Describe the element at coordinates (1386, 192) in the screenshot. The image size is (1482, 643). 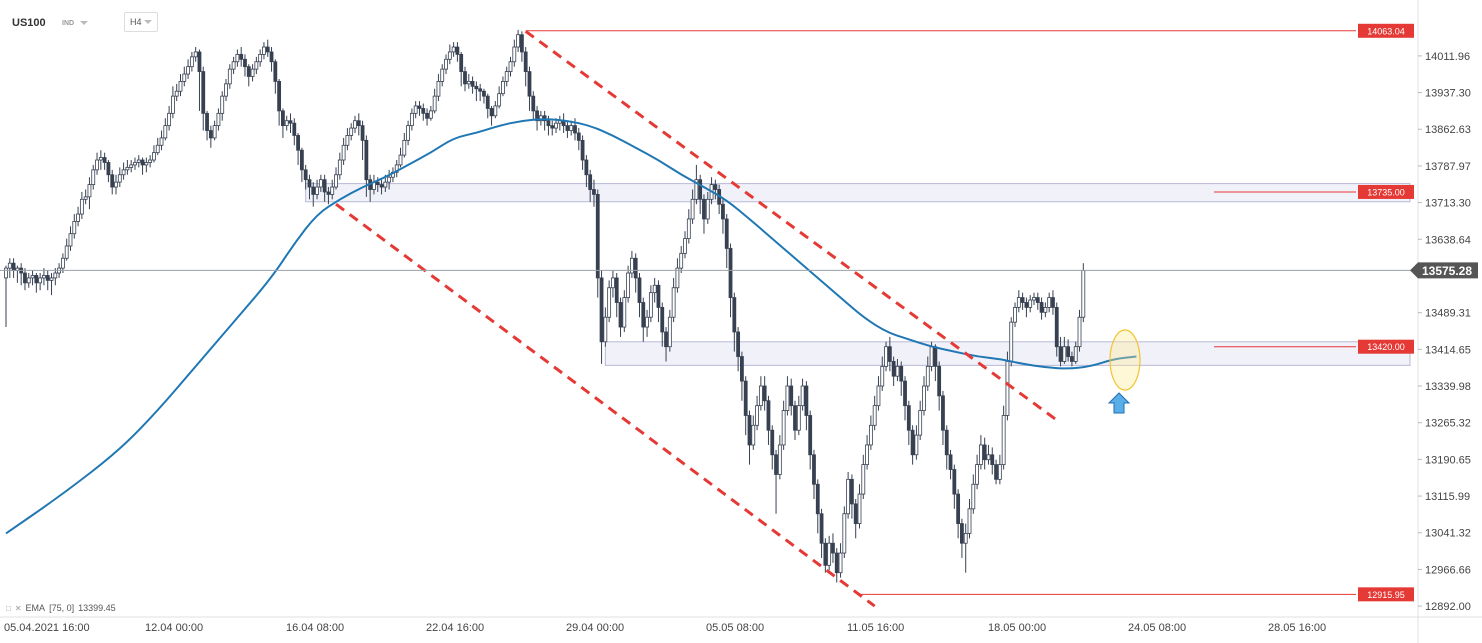
I see `level-label: 13735.00` at that location.